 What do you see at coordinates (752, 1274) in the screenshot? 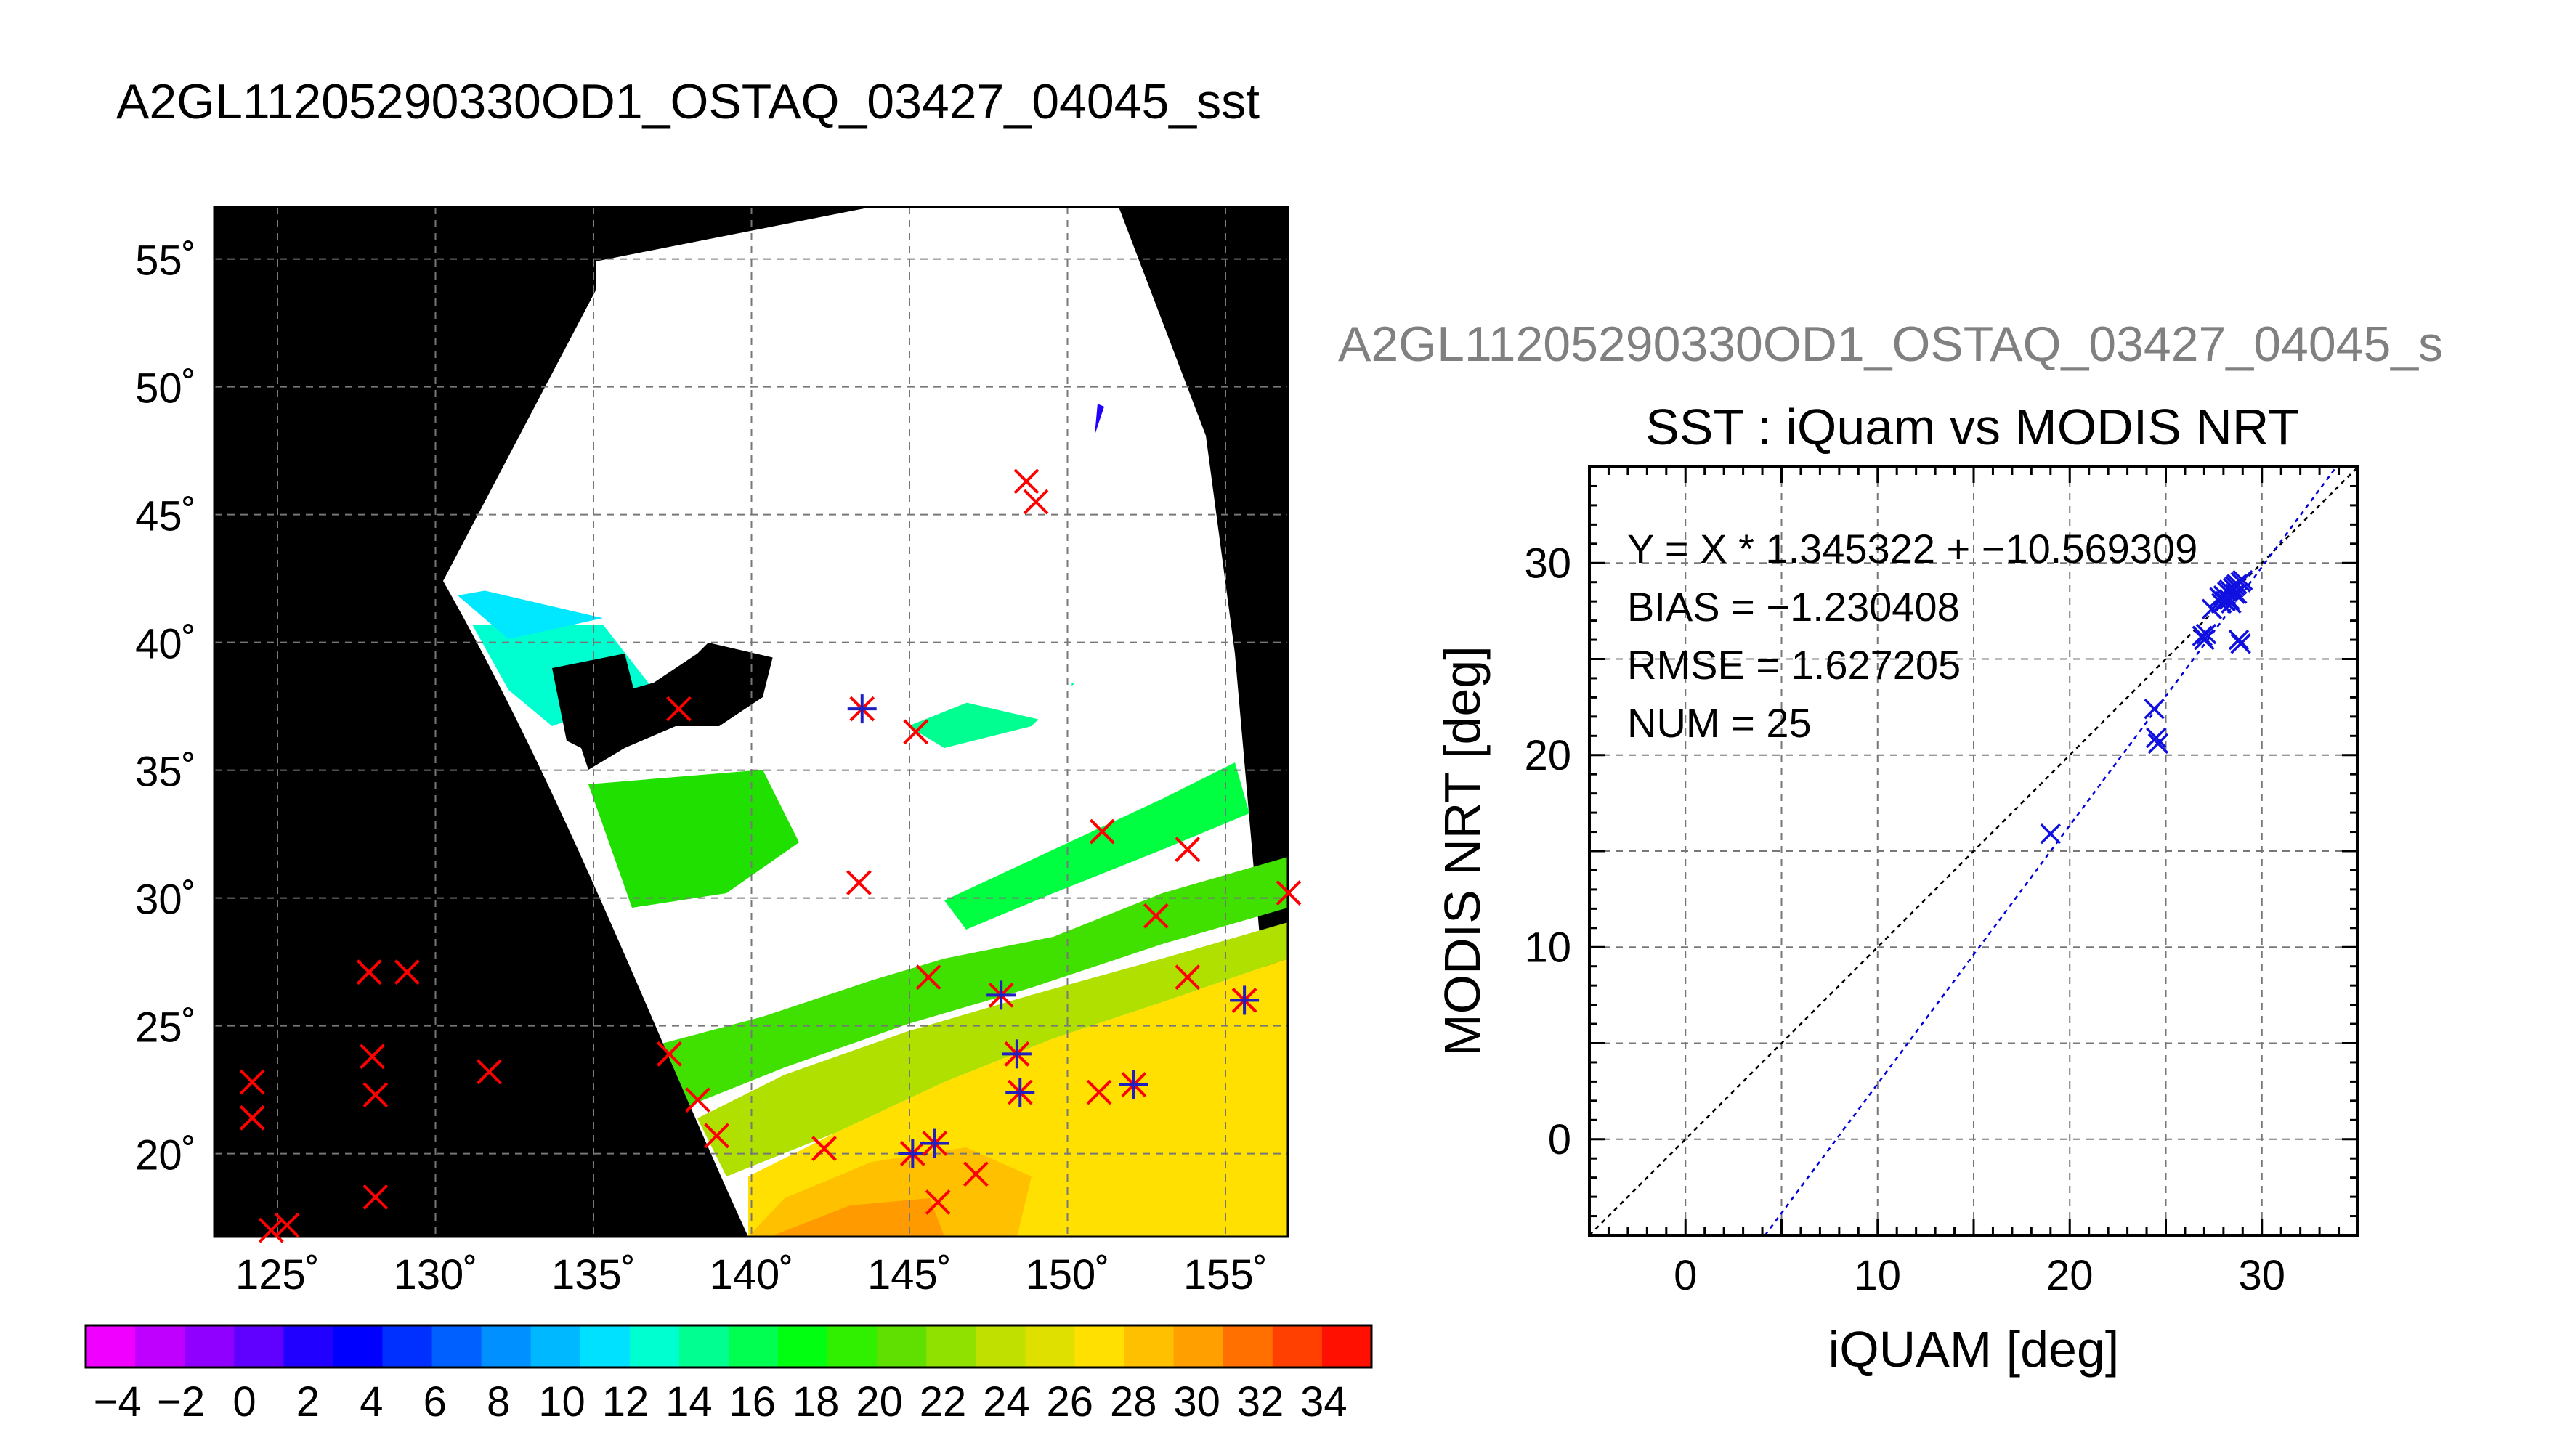
I see `longitude-labels: 125˚ 130˚ 135˚ 140˚ 145˚ 150˚ 155˚` at bounding box center [752, 1274].